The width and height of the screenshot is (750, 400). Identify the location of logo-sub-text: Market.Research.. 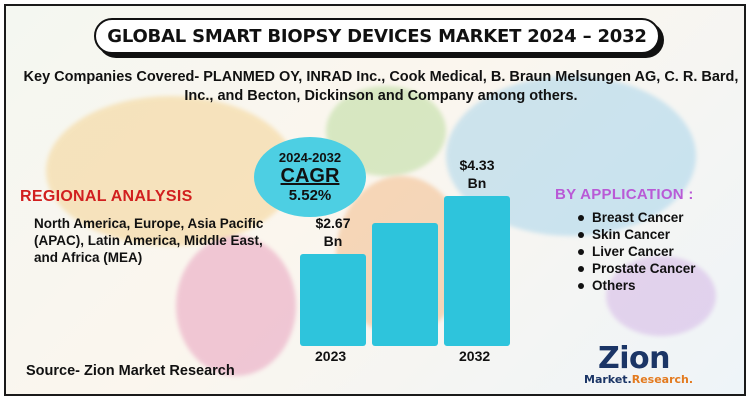
(638, 379).